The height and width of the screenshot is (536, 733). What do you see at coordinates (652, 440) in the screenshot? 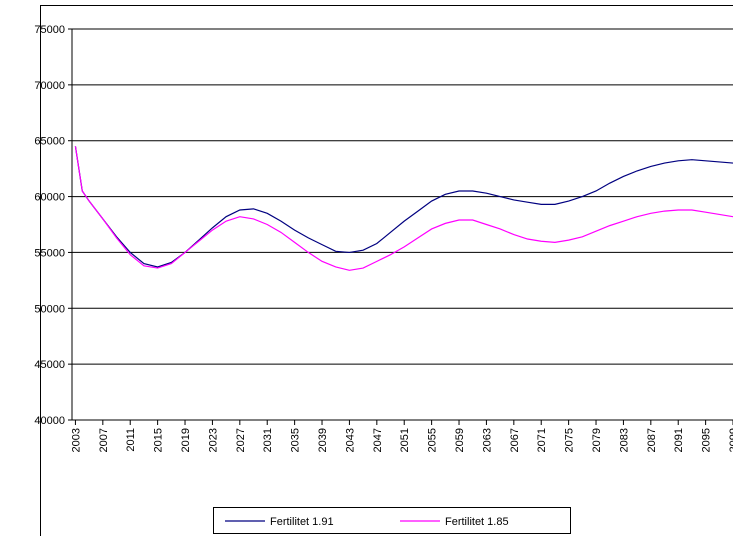
I see `x-tick-label: 2087` at bounding box center [652, 440].